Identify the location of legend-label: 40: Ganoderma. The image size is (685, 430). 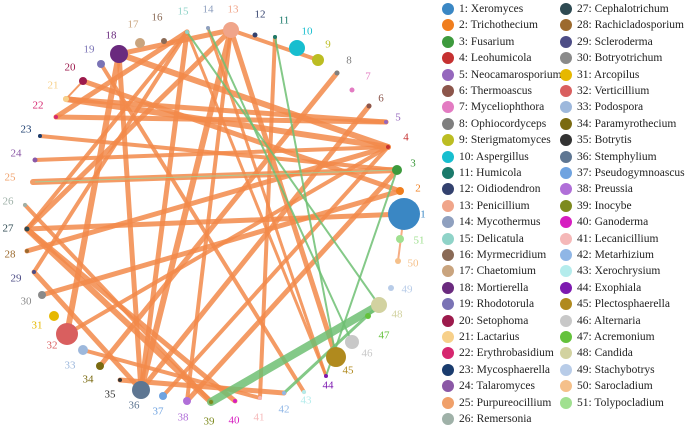
(613, 222).